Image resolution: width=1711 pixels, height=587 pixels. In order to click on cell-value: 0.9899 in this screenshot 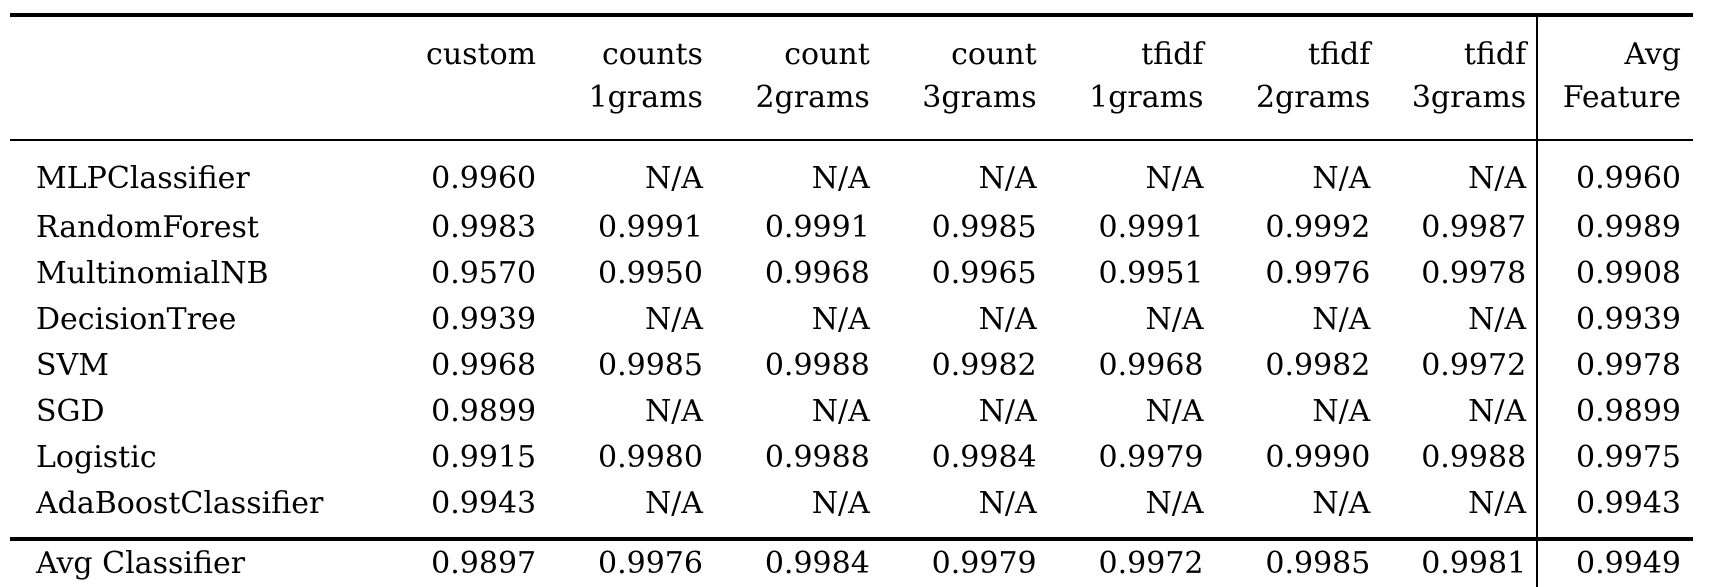, I will do `click(484, 411)`.